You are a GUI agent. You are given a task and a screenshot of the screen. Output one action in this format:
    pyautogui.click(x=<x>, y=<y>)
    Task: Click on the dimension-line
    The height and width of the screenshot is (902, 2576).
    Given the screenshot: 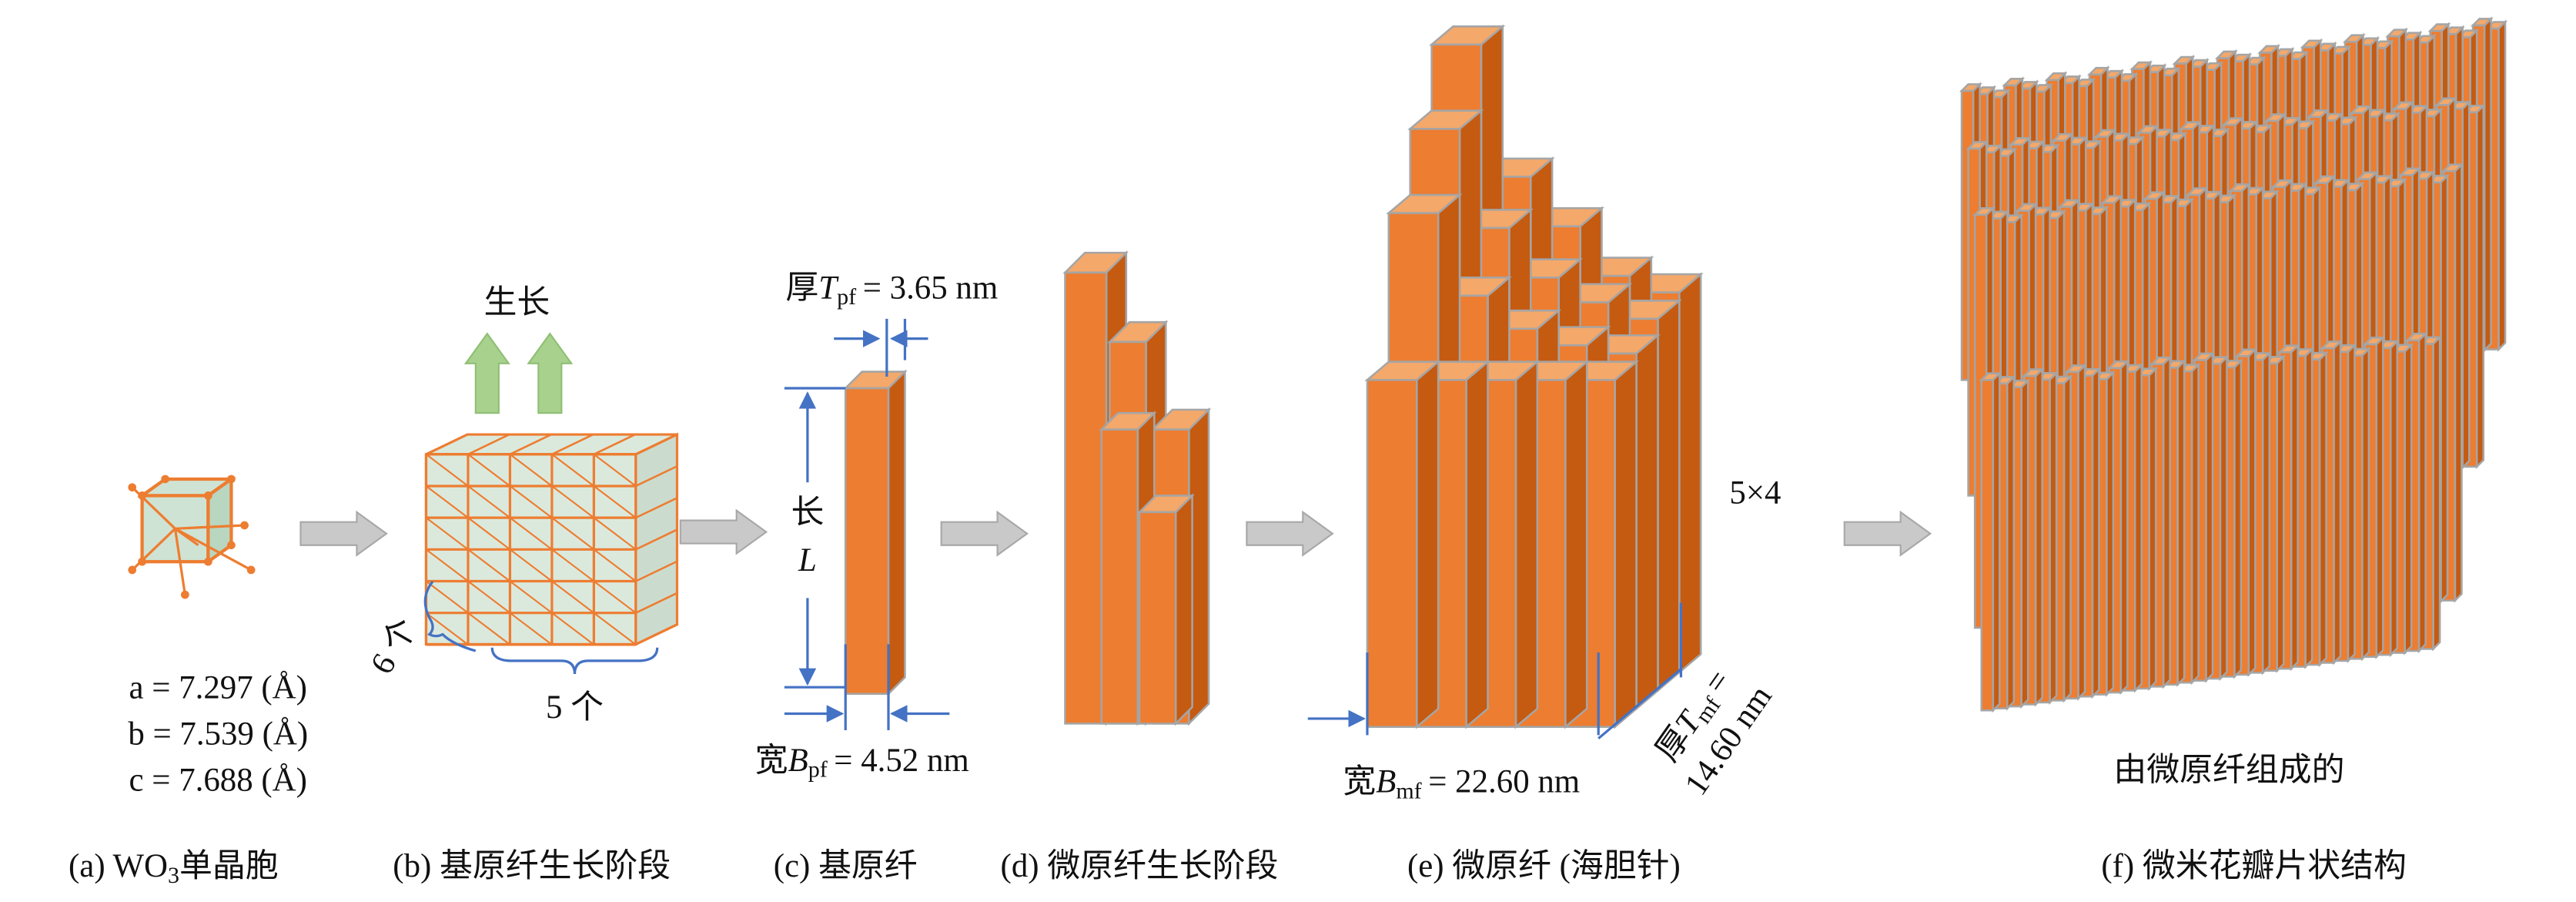 What is the action you would take?
    pyautogui.click(x=1640, y=704)
    